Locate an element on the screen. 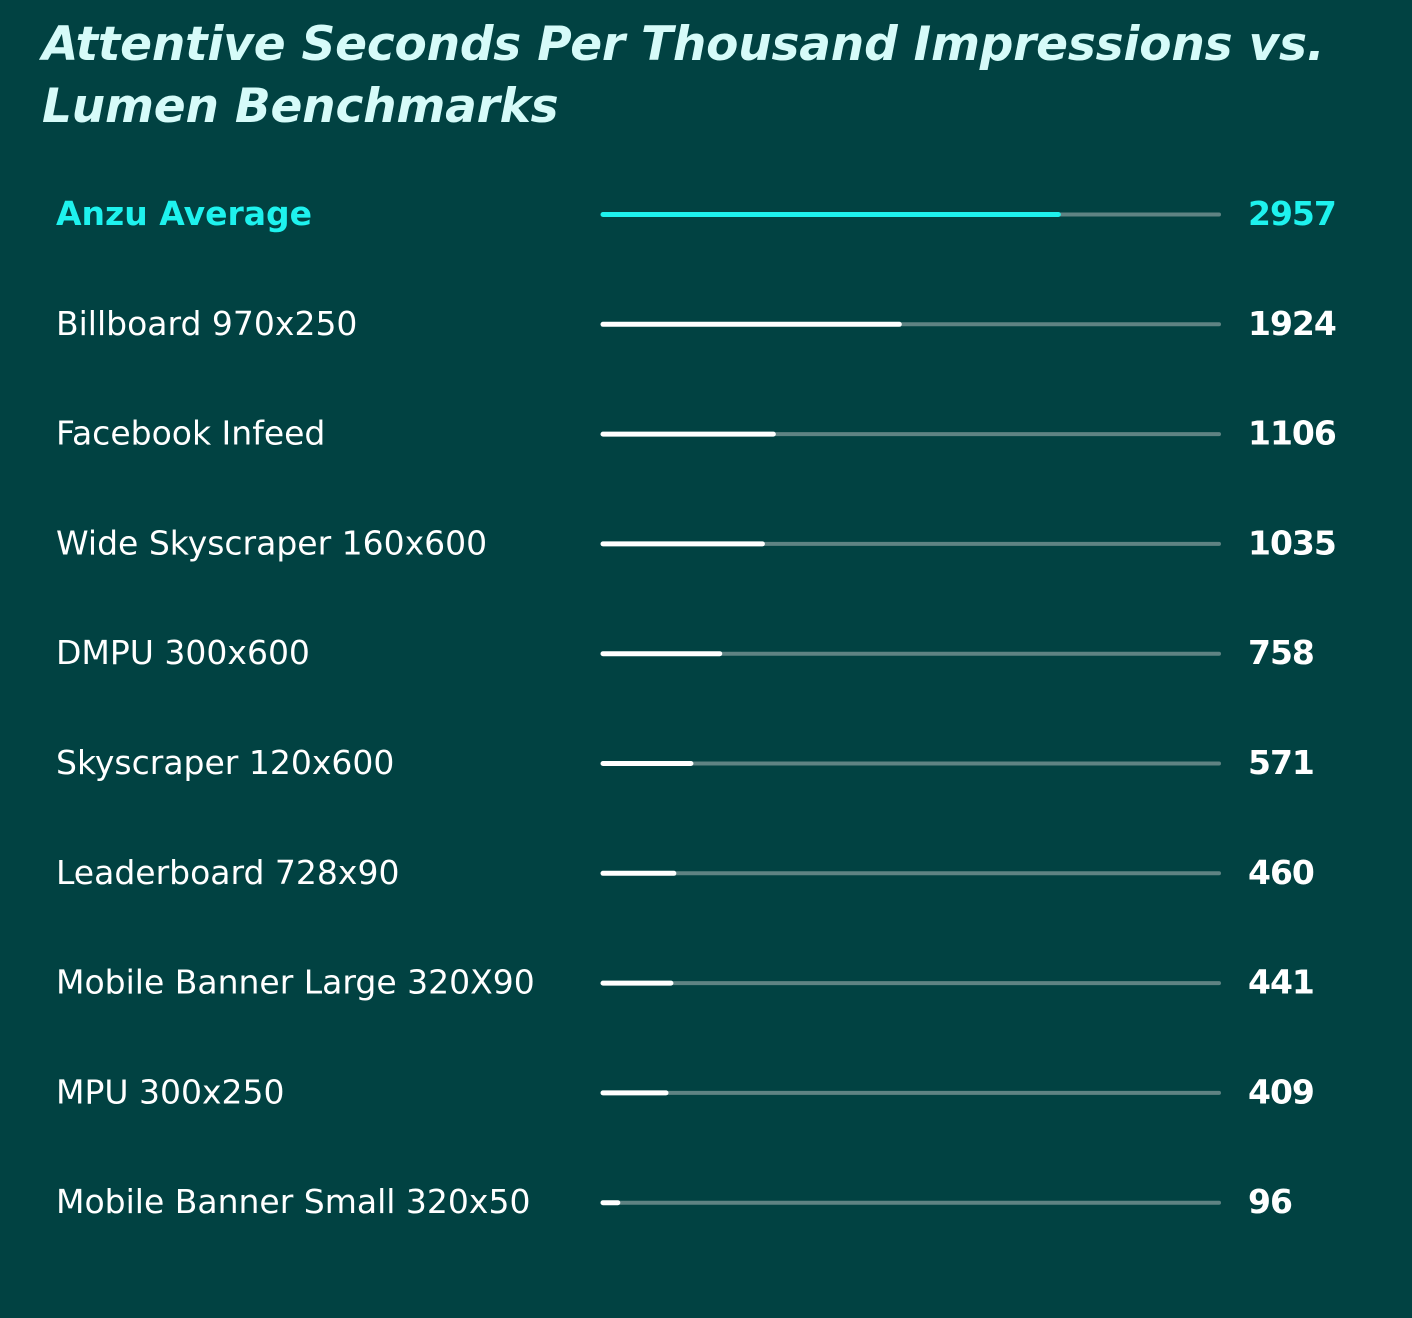  category-label: Skyscraper 120x600 is located at coordinates (225, 762).